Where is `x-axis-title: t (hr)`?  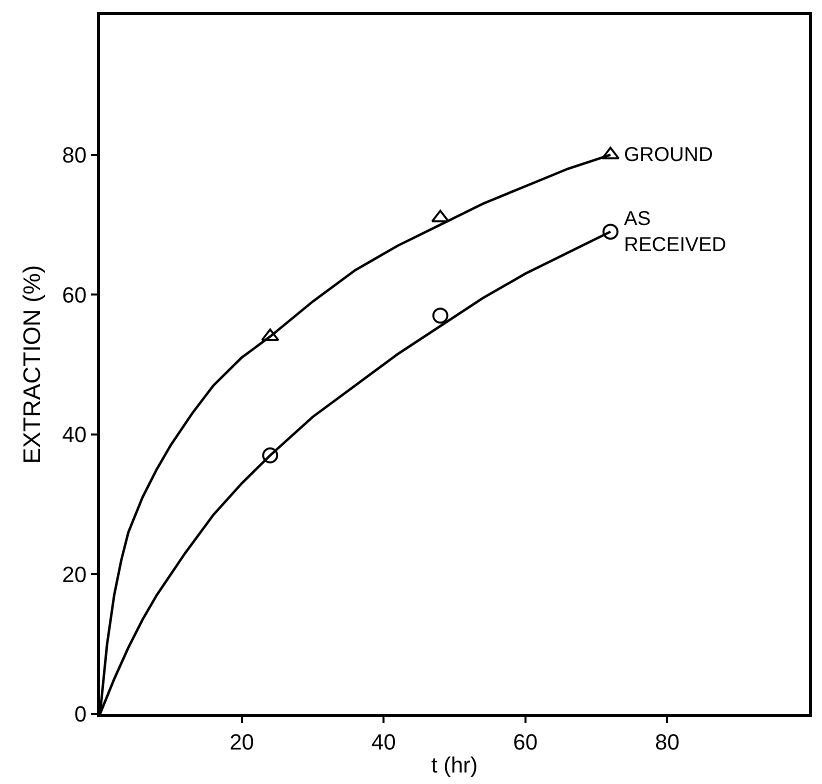
x-axis-title: t (hr) is located at coordinates (454, 765).